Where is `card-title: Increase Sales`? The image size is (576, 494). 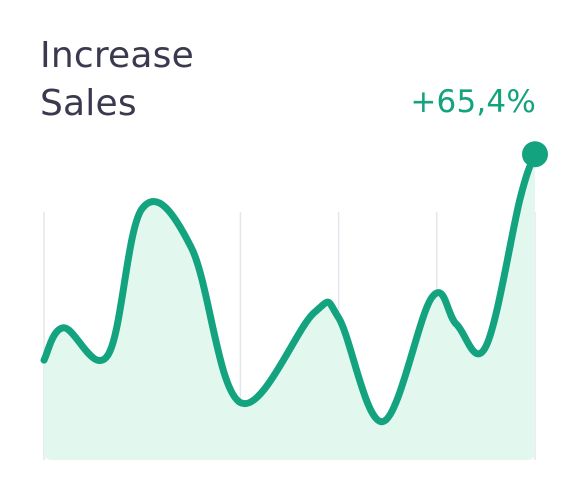 card-title: Increase Sales is located at coordinates (117, 80).